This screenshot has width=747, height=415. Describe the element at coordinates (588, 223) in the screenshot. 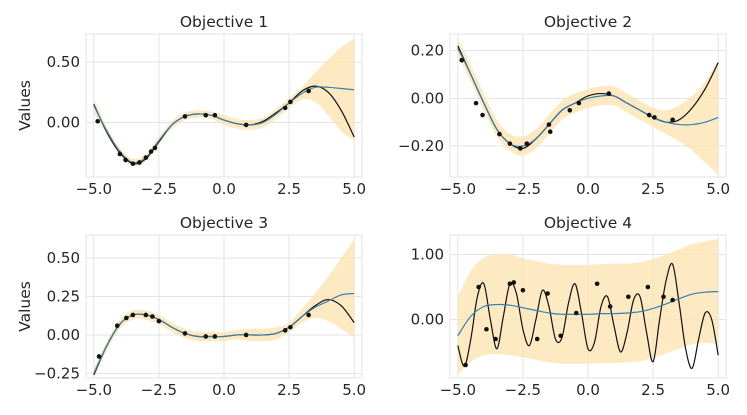

I see `panel-title: Objective 4` at that location.